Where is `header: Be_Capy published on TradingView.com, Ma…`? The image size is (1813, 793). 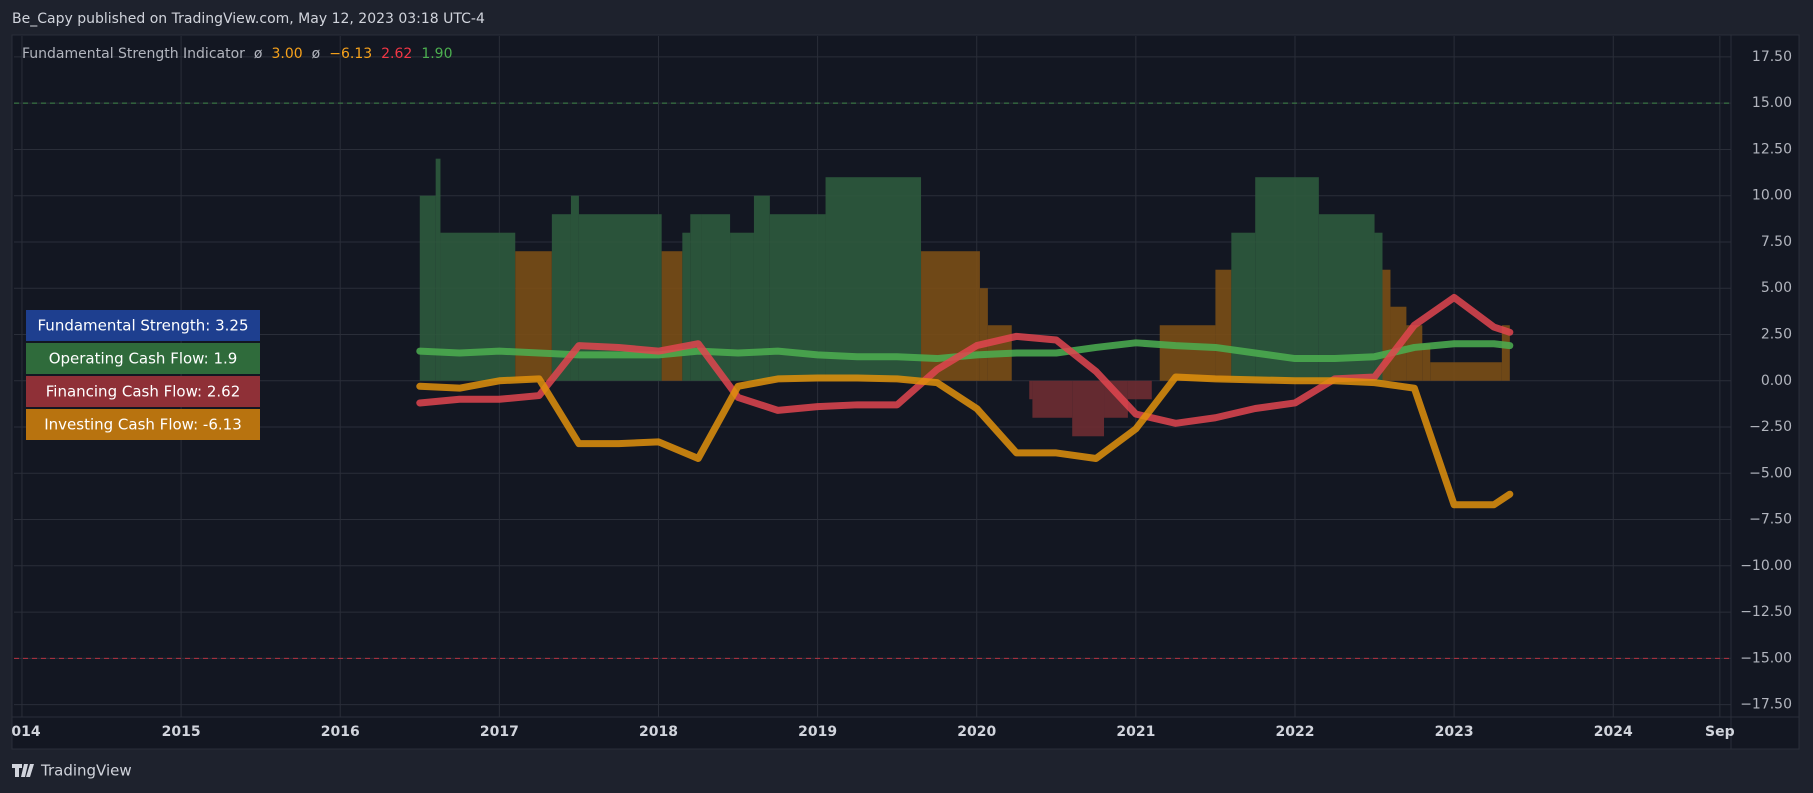 header: Be_Capy published on TradingView.com, Ma… is located at coordinates (248, 19).